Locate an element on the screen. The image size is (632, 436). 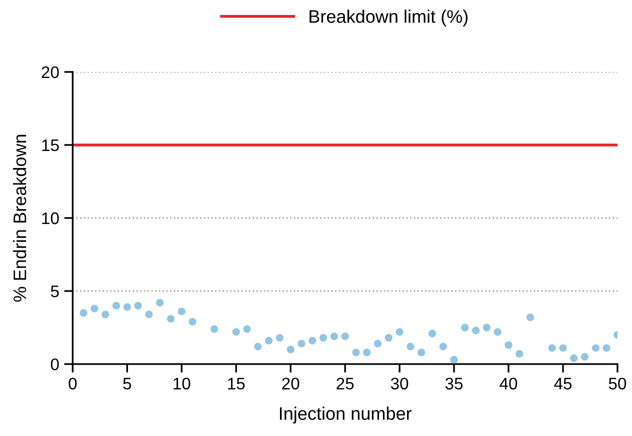
x-tick-label: 35 is located at coordinates (454, 384).